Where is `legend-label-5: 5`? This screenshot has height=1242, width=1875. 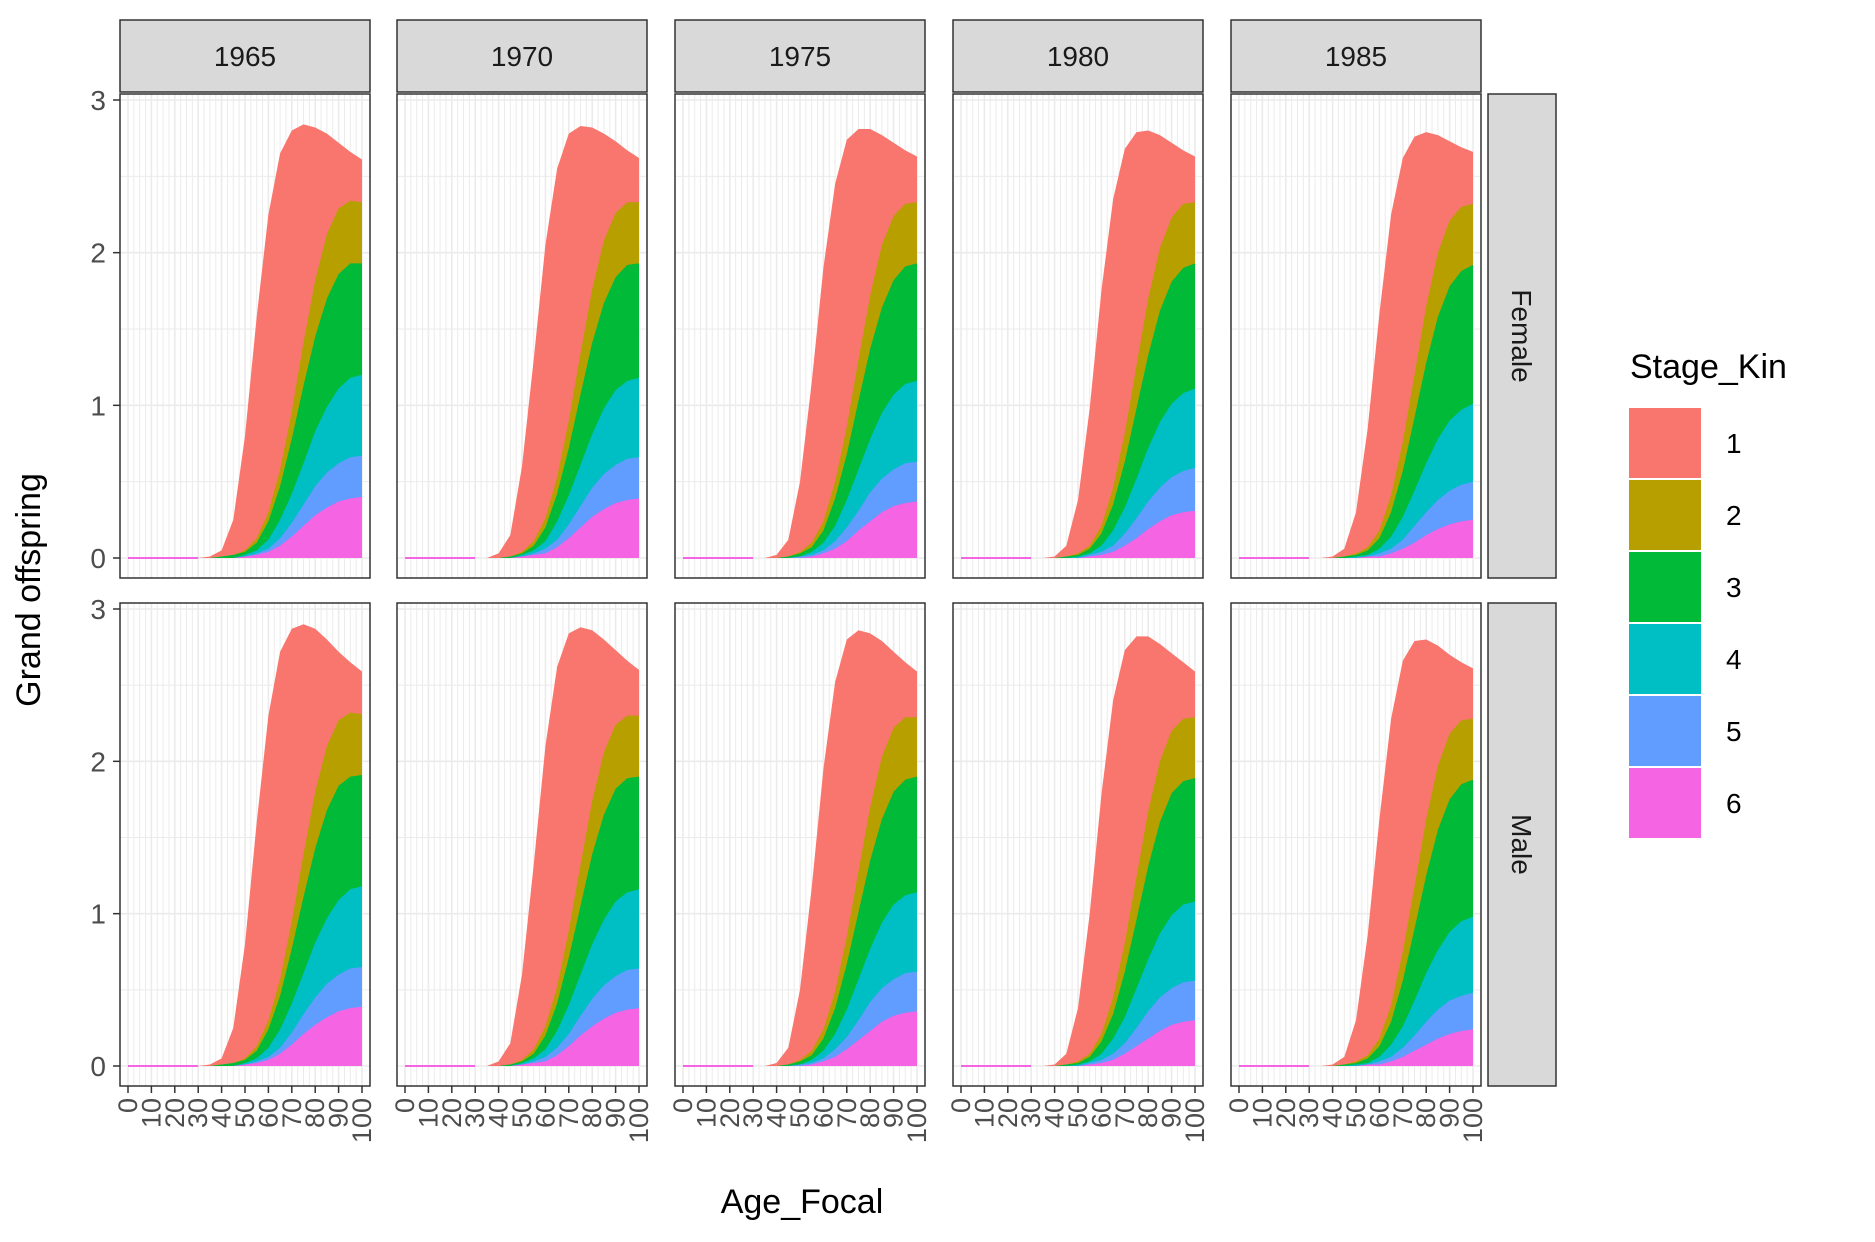 legend-label-5: 5 is located at coordinates (1734, 731).